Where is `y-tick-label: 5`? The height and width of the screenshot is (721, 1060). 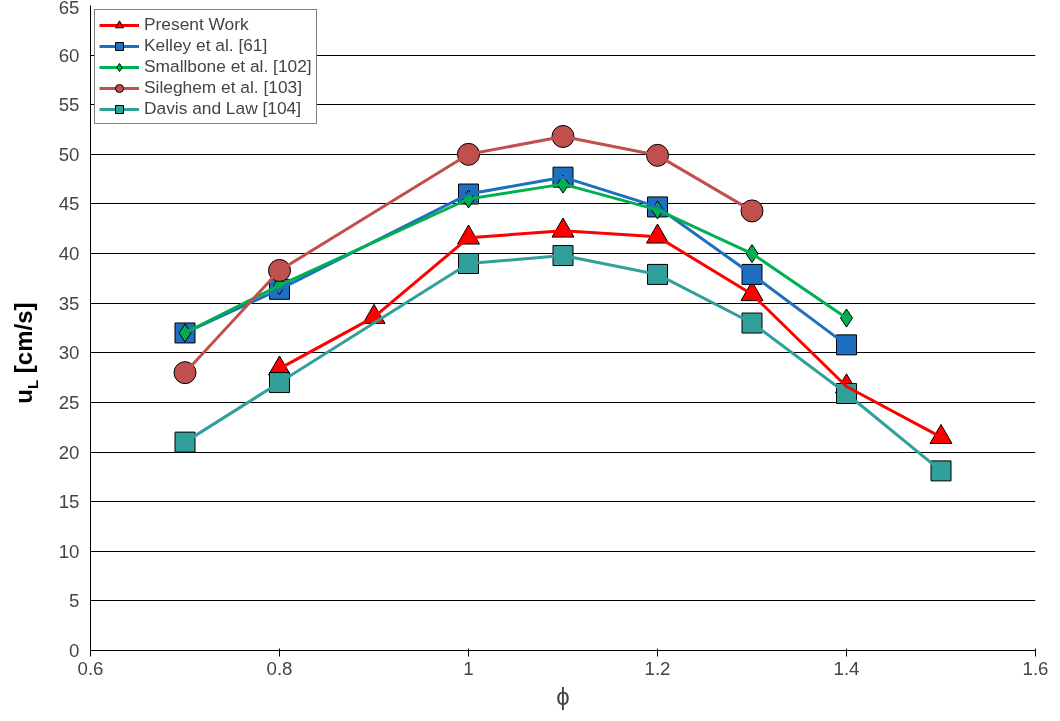
y-tick-label: 5 is located at coordinates (74, 601).